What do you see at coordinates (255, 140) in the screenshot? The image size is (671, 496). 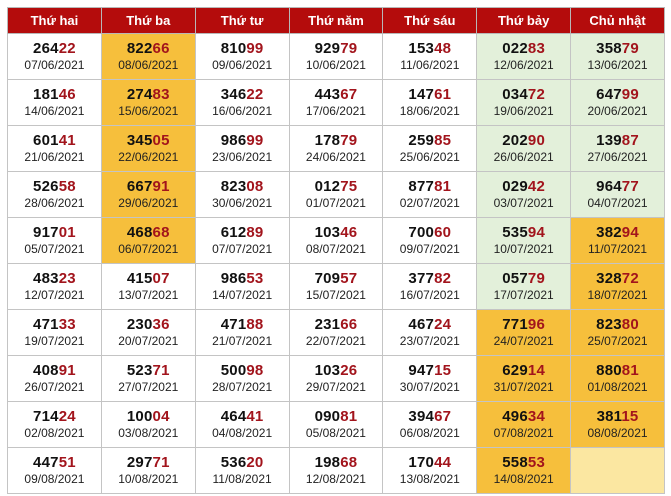 I see `number-last-two-digits: 99` at bounding box center [255, 140].